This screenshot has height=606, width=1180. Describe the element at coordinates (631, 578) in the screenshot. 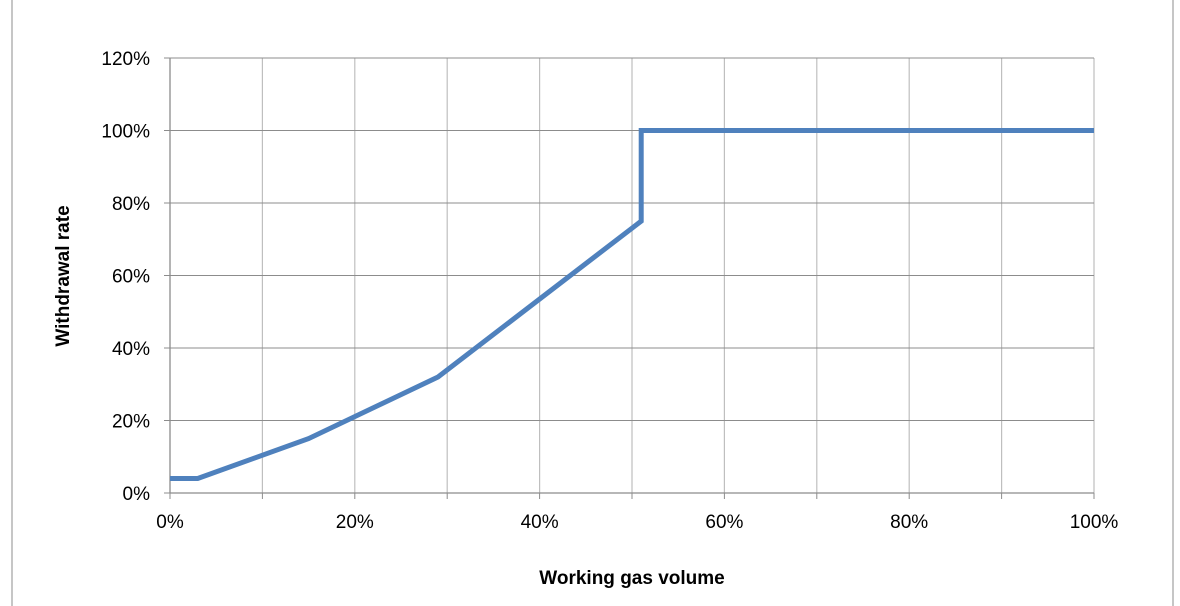

I see `x-axis-title: Working gas volume` at that location.